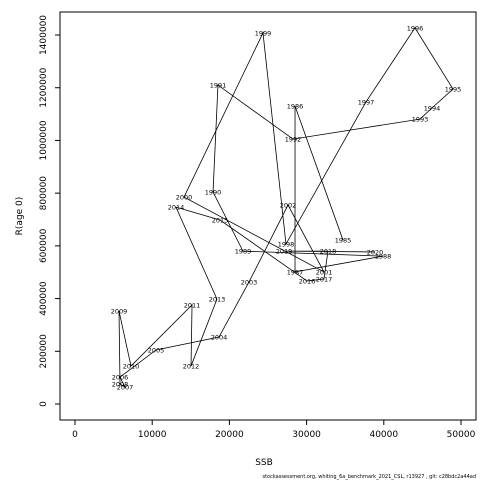  What do you see at coordinates (220, 221) in the screenshot?
I see `point-label: 2015` at bounding box center [220, 221].